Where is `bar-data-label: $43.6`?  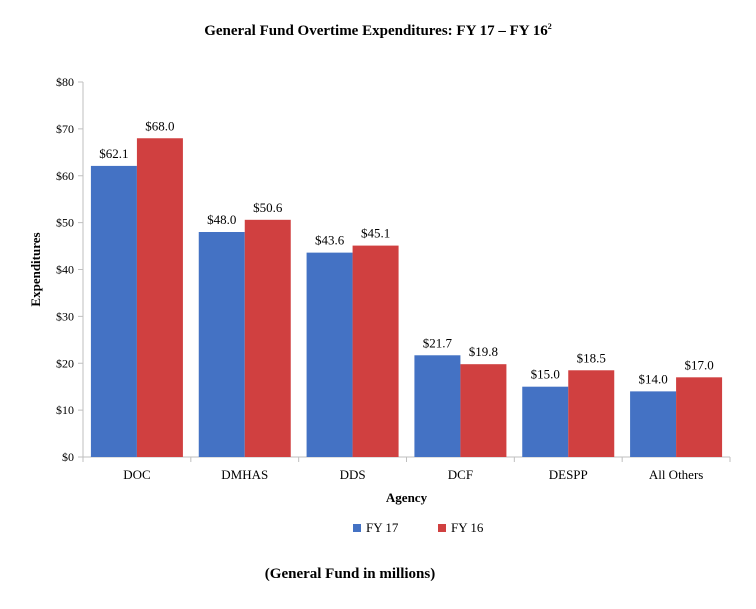 bar-data-label: $43.6 is located at coordinates (330, 240).